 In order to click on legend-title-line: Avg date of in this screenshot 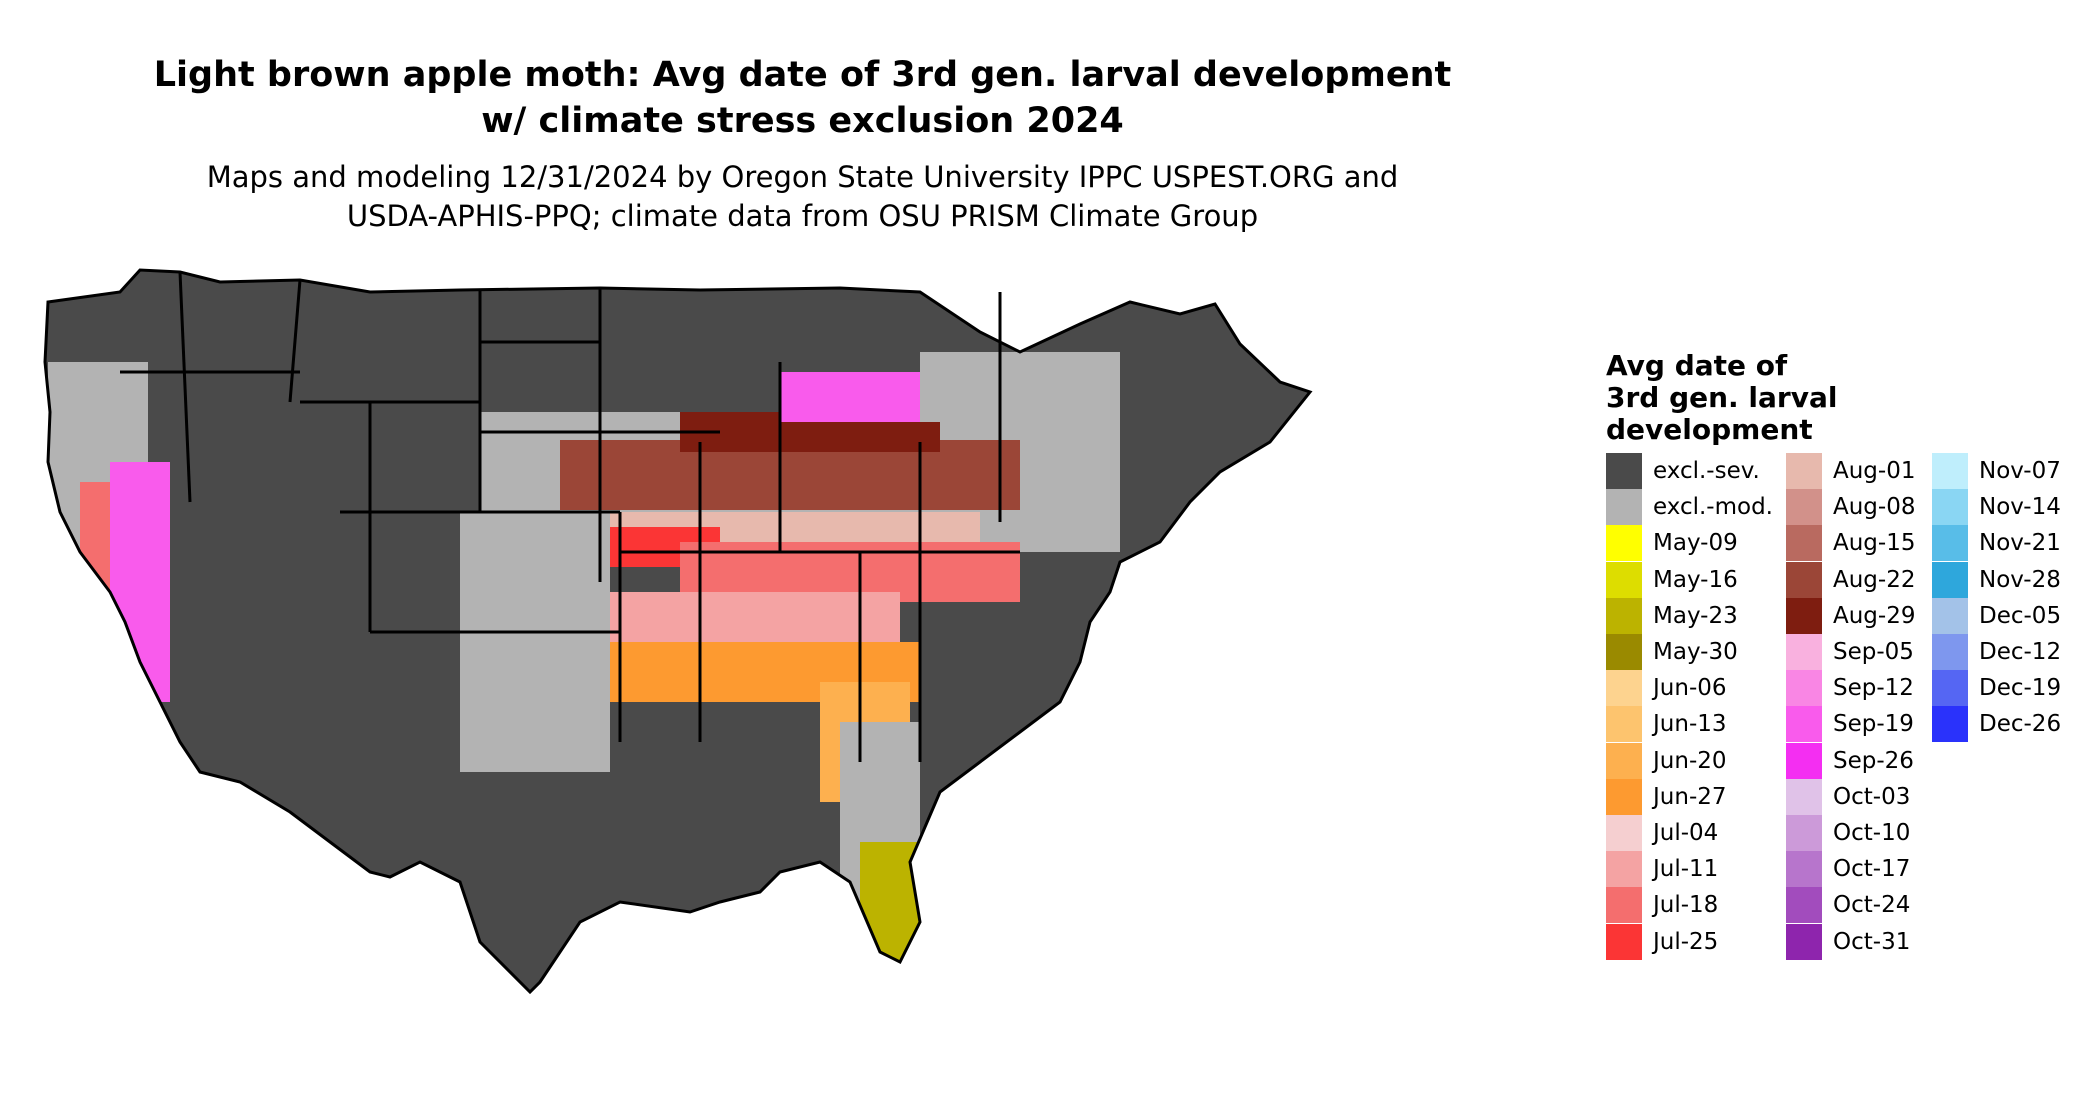, I will do `click(1697, 365)`.